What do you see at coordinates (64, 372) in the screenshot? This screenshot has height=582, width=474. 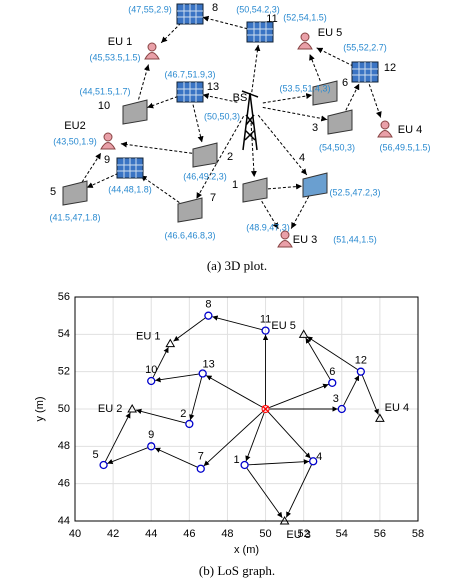 I see `y-tick-label: 52` at bounding box center [64, 372].